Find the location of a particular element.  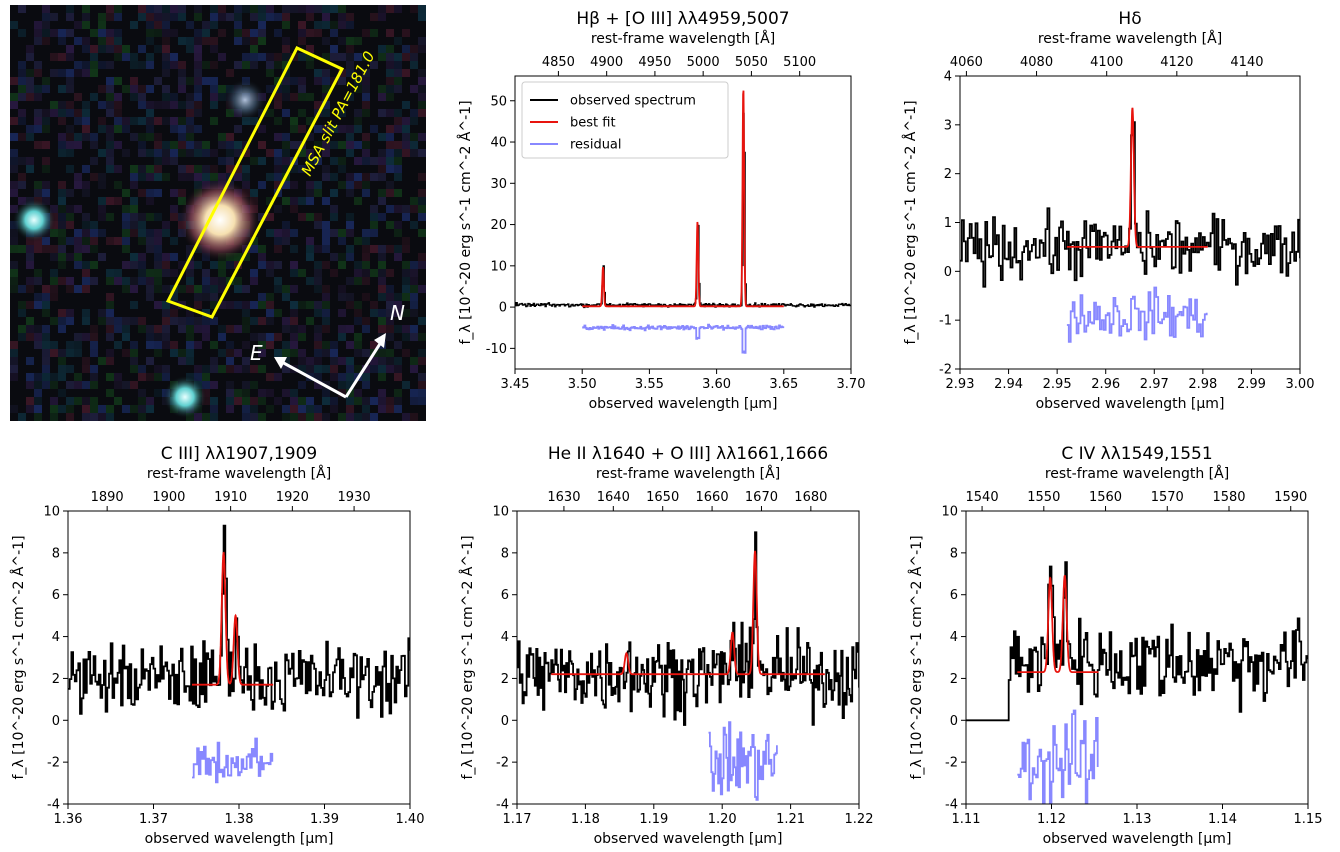

top-tick-label: 1560 is located at coordinates (1105, 497).